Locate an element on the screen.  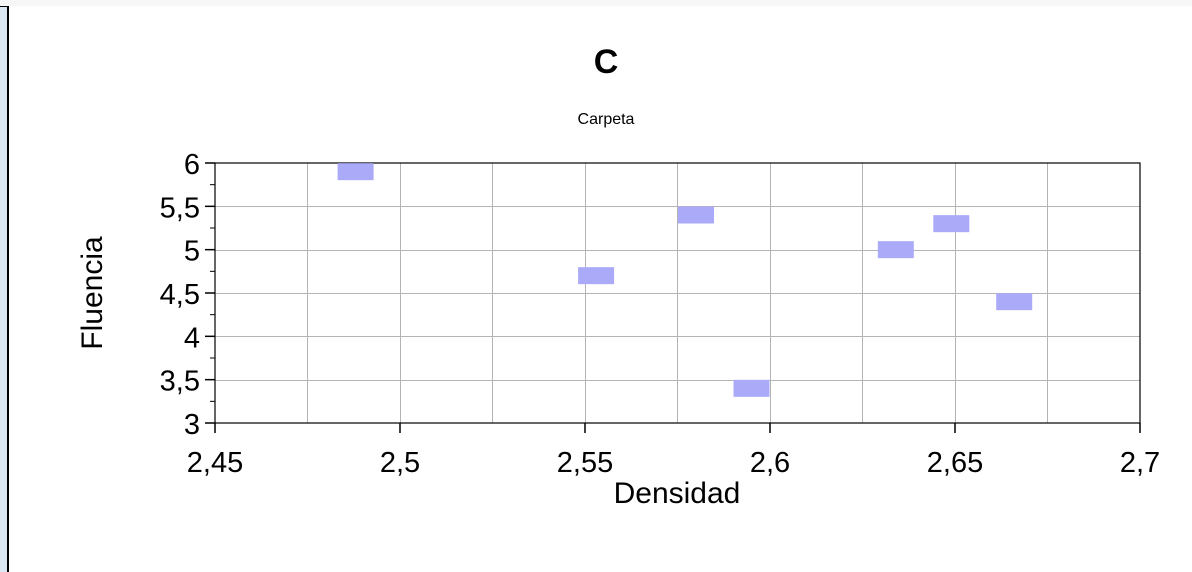
y-tick-label: 4,5 is located at coordinates (180, 295).